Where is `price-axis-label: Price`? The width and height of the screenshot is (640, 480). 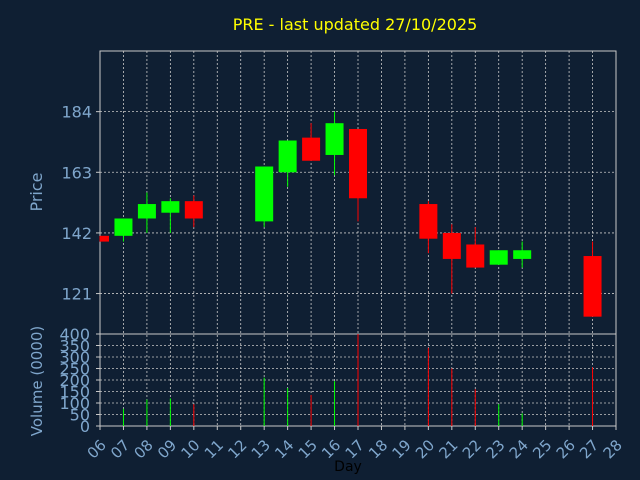
price-axis-label: Price is located at coordinates (36, 191).